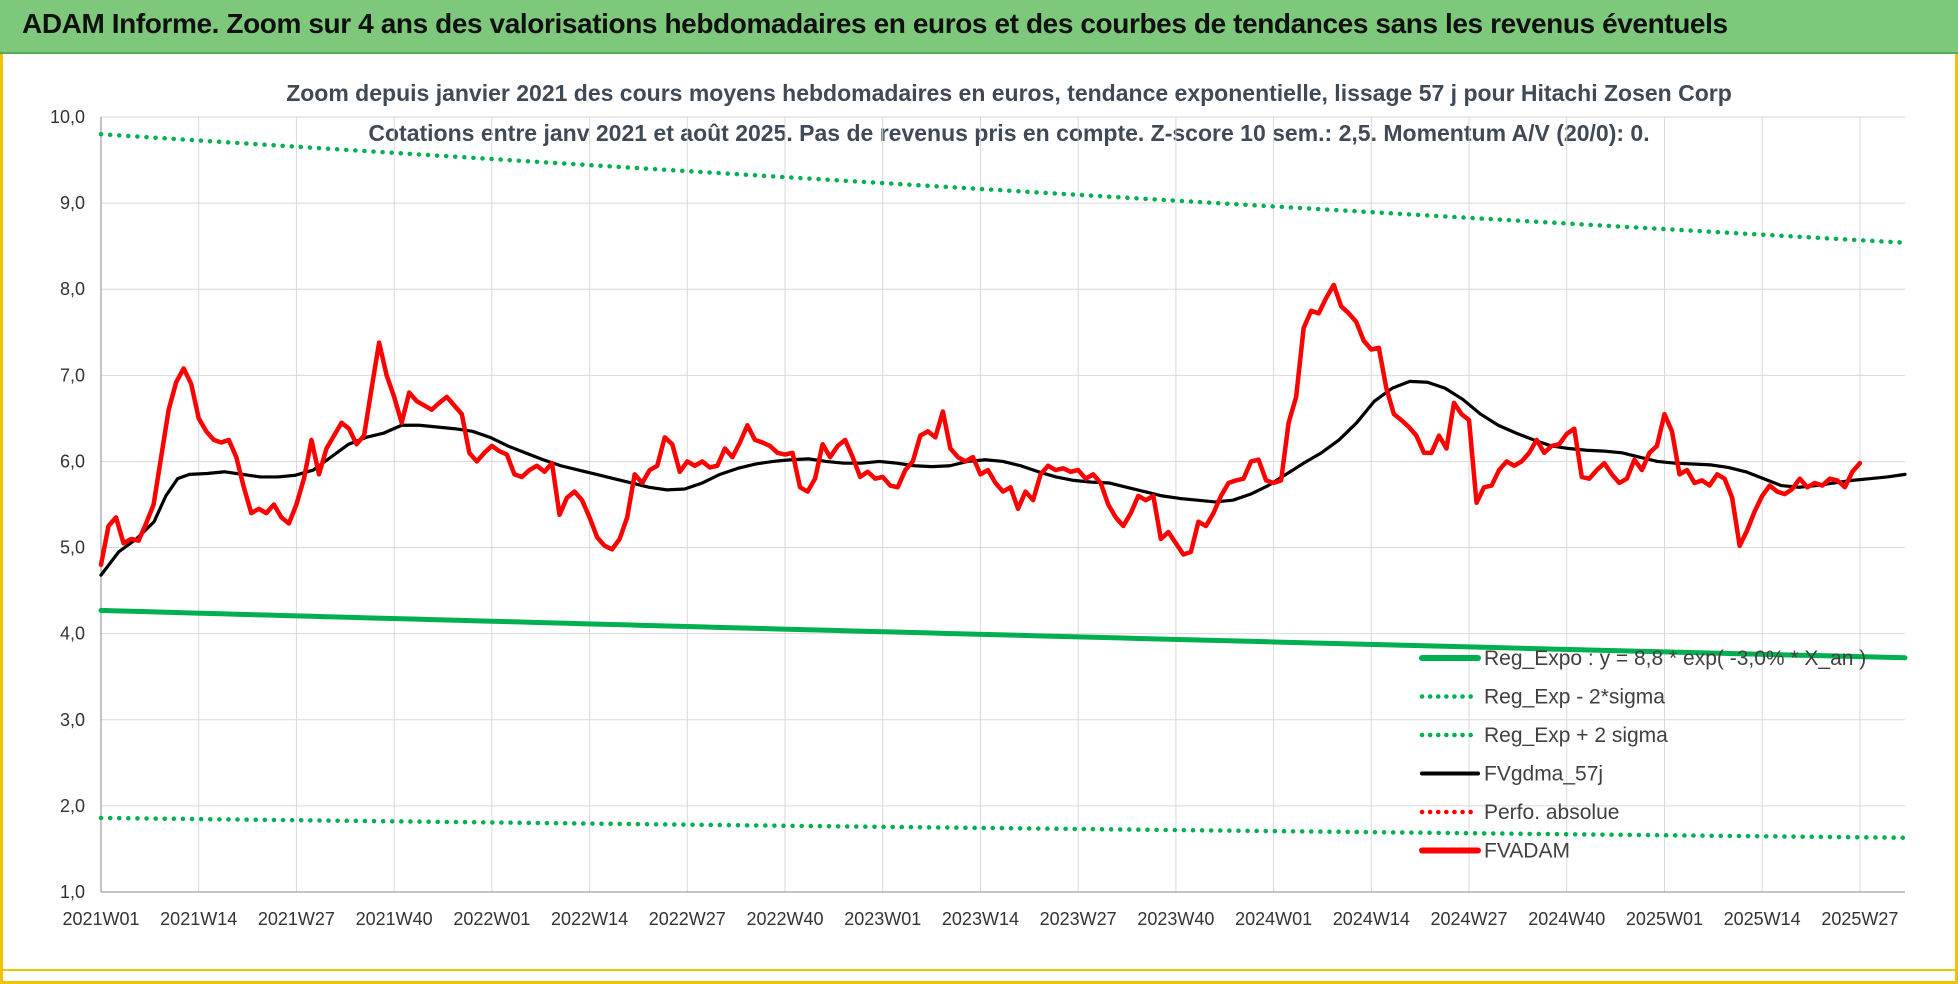  Describe the element at coordinates (1003, 188) in the screenshot. I see `reg-exp-plus-2sigma-line` at that location.